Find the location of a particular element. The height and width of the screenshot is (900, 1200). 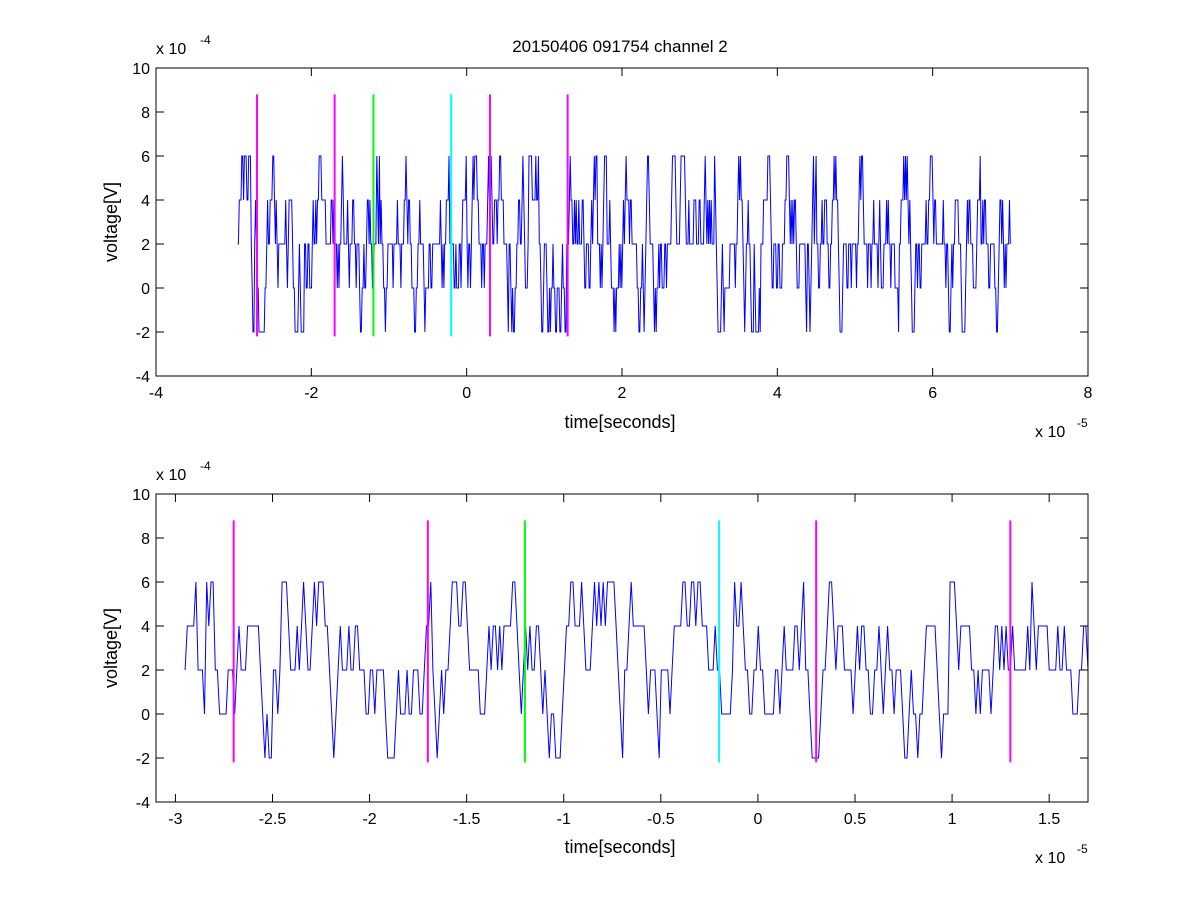

top-ytick-label: -4 is located at coordinates (143, 377).